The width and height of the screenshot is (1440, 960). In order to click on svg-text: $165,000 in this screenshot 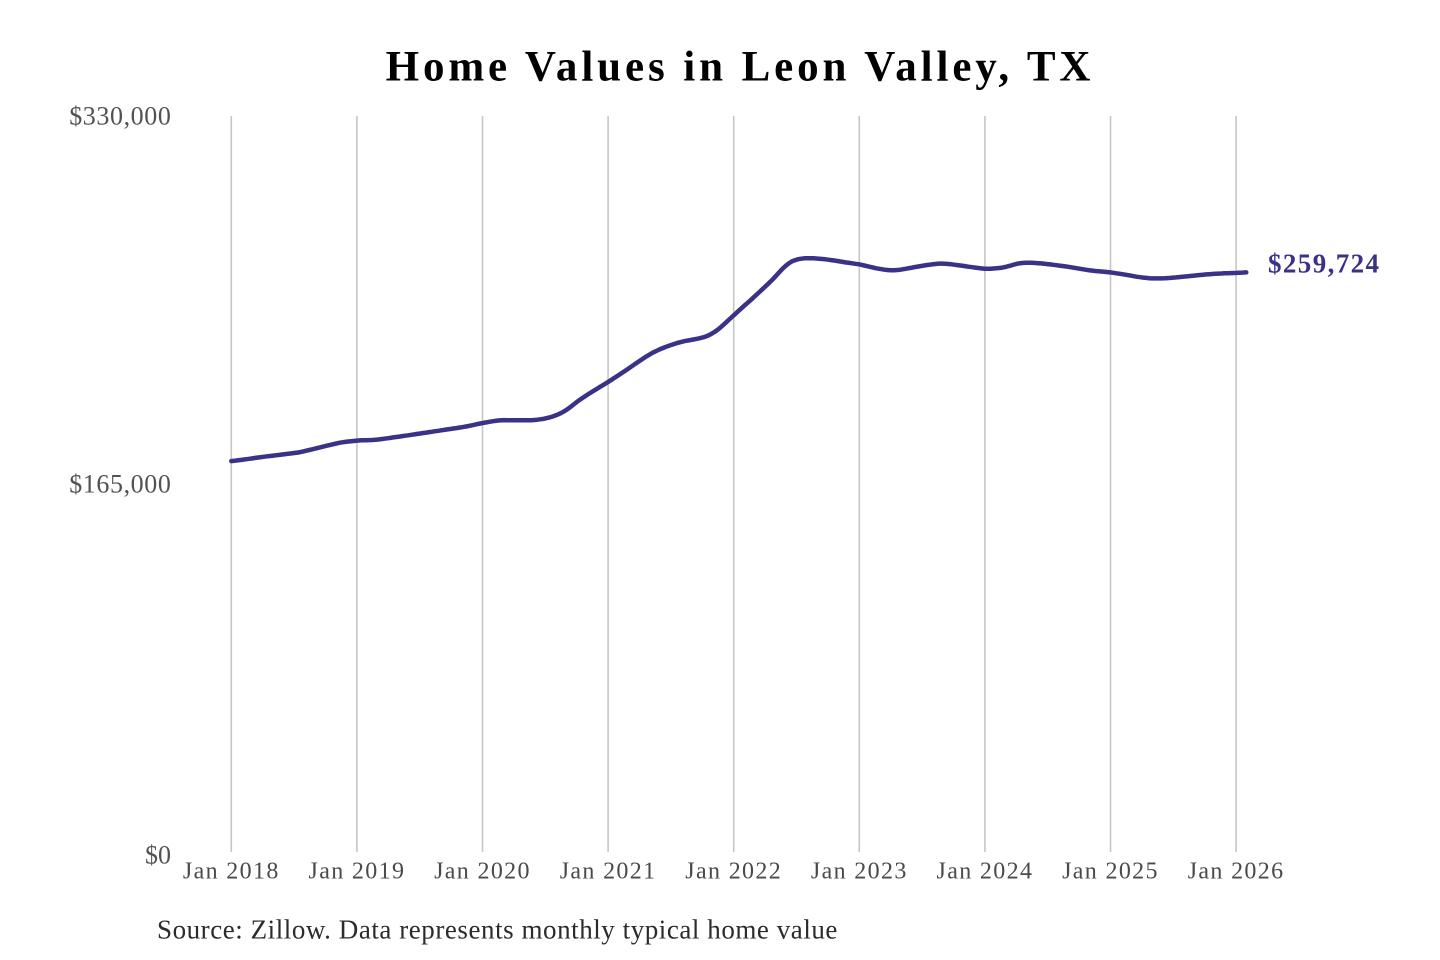, I will do `click(120, 484)`.